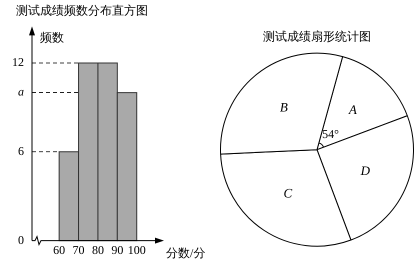 This screenshot has width=420, height=265. Describe the element at coordinates (21, 151) in the screenshot. I see `y-tick-label: 6` at that location.